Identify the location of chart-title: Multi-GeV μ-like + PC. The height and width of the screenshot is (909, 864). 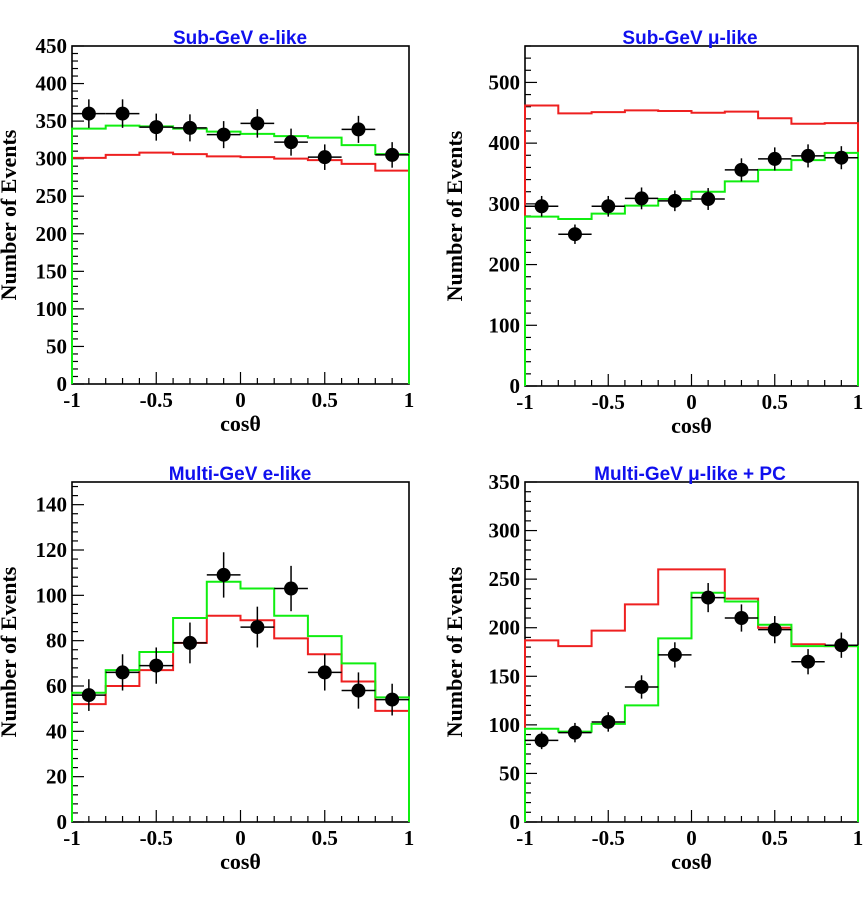
(690, 474).